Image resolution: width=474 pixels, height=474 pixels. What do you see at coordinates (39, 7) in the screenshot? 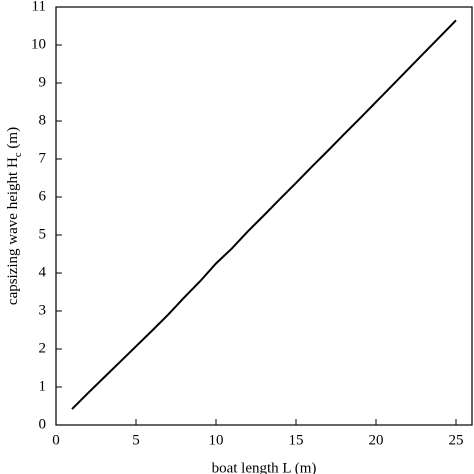
I see `y-tick-label: 11` at bounding box center [39, 7].